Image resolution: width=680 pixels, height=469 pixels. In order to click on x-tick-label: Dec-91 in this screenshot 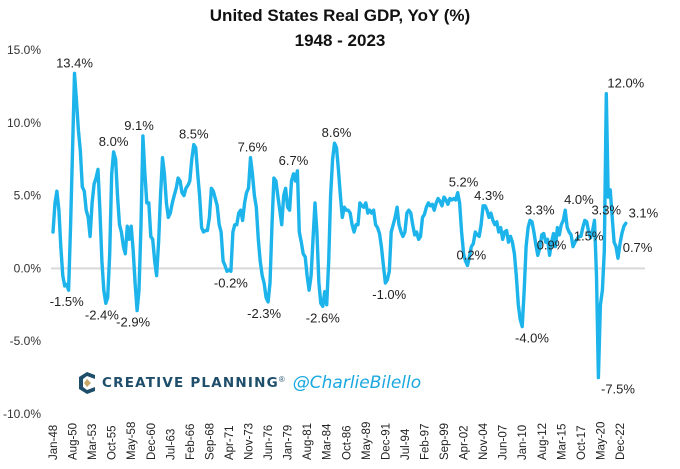, I will do `click(386, 441)`.